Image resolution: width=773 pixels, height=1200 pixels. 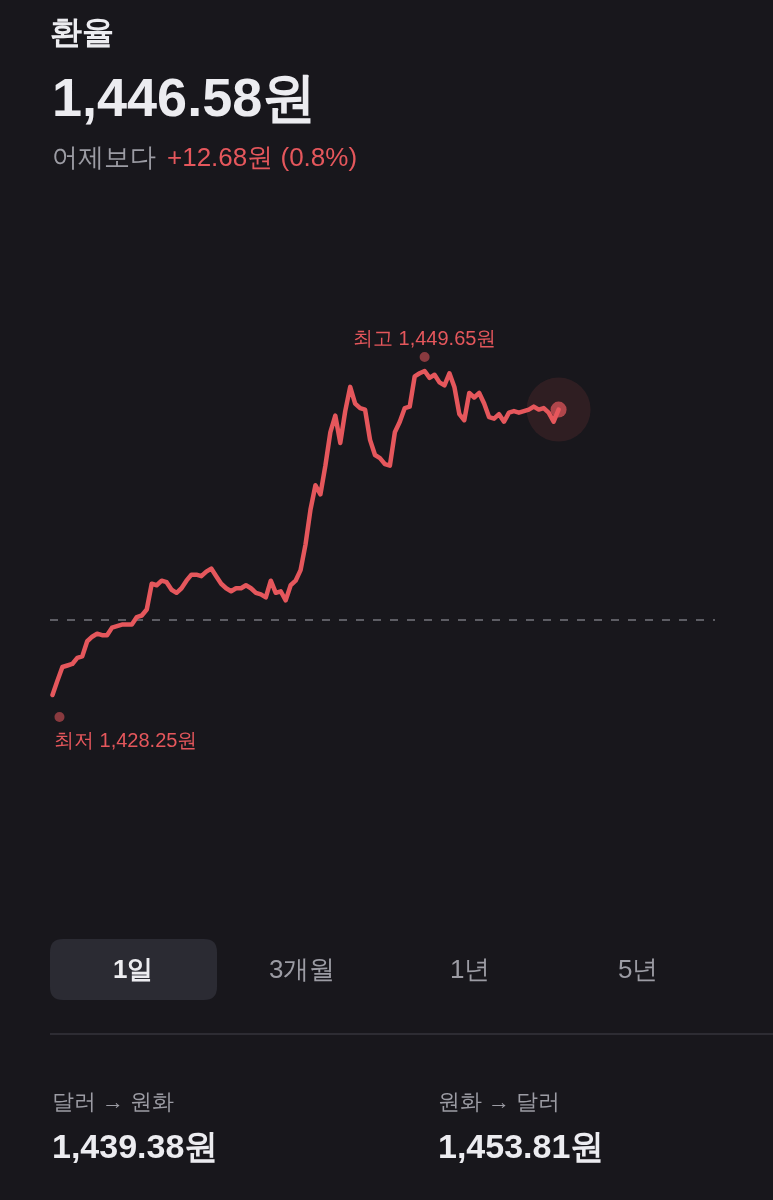 What do you see at coordinates (104, 157) in the screenshot?
I see `text: 어제보다` at bounding box center [104, 157].